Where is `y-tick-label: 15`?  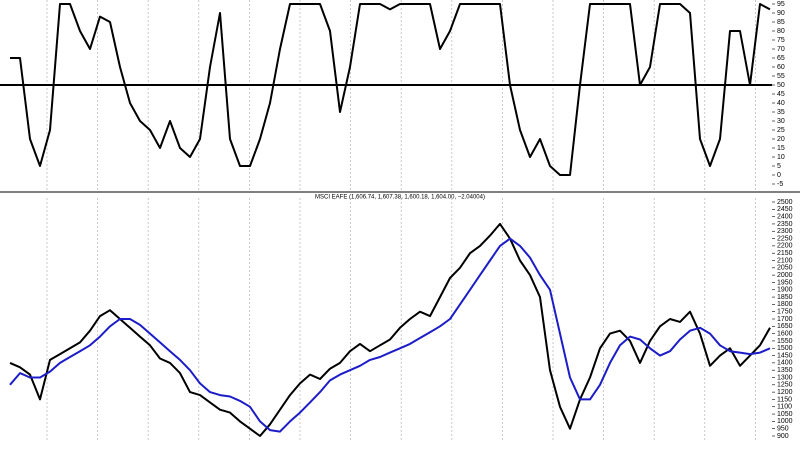
y-tick-label: 15 is located at coordinates (781, 148).